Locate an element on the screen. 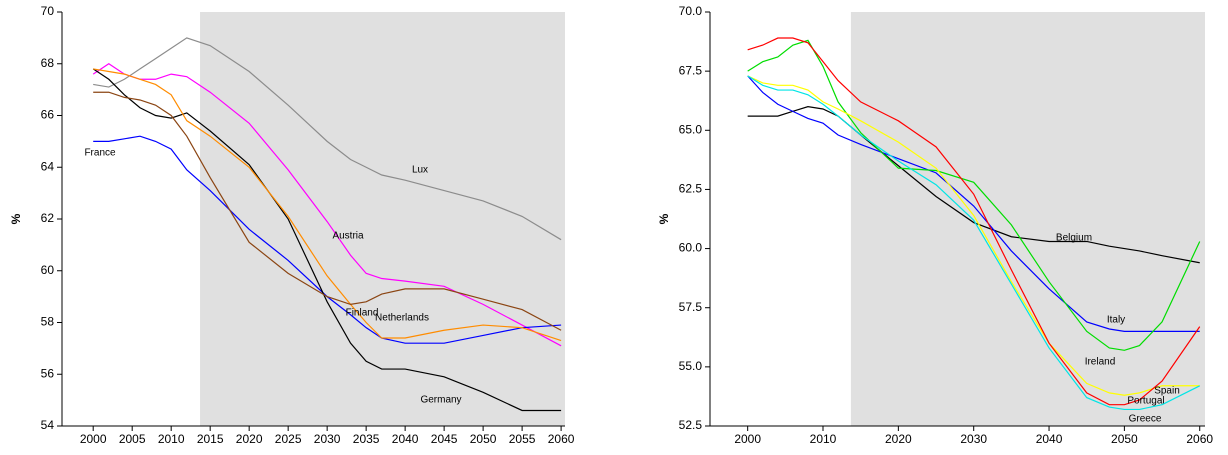  y-tick-label: 56 is located at coordinates (48, 373).